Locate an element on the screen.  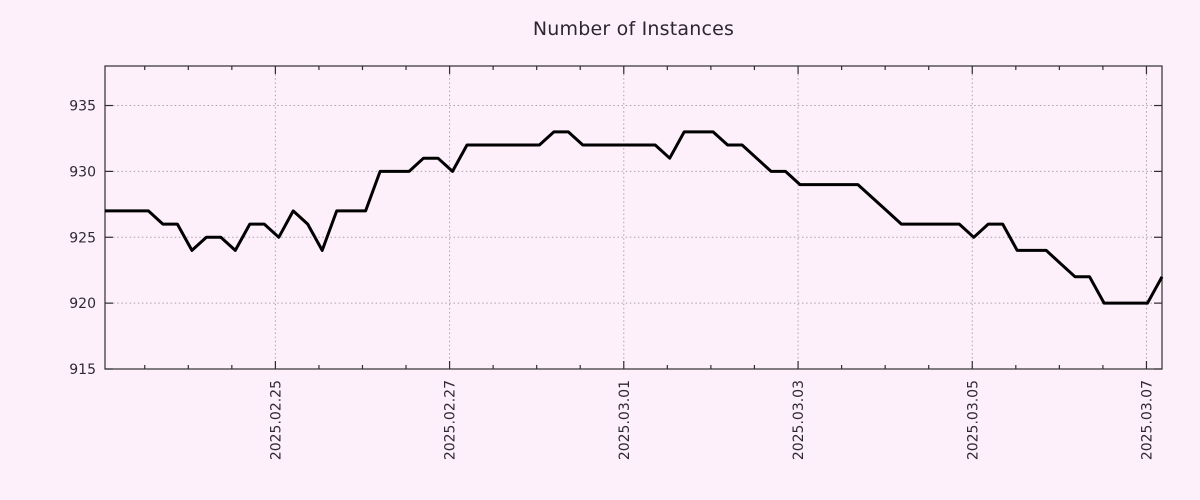
y-tick-label: 915 is located at coordinates (82, 370).